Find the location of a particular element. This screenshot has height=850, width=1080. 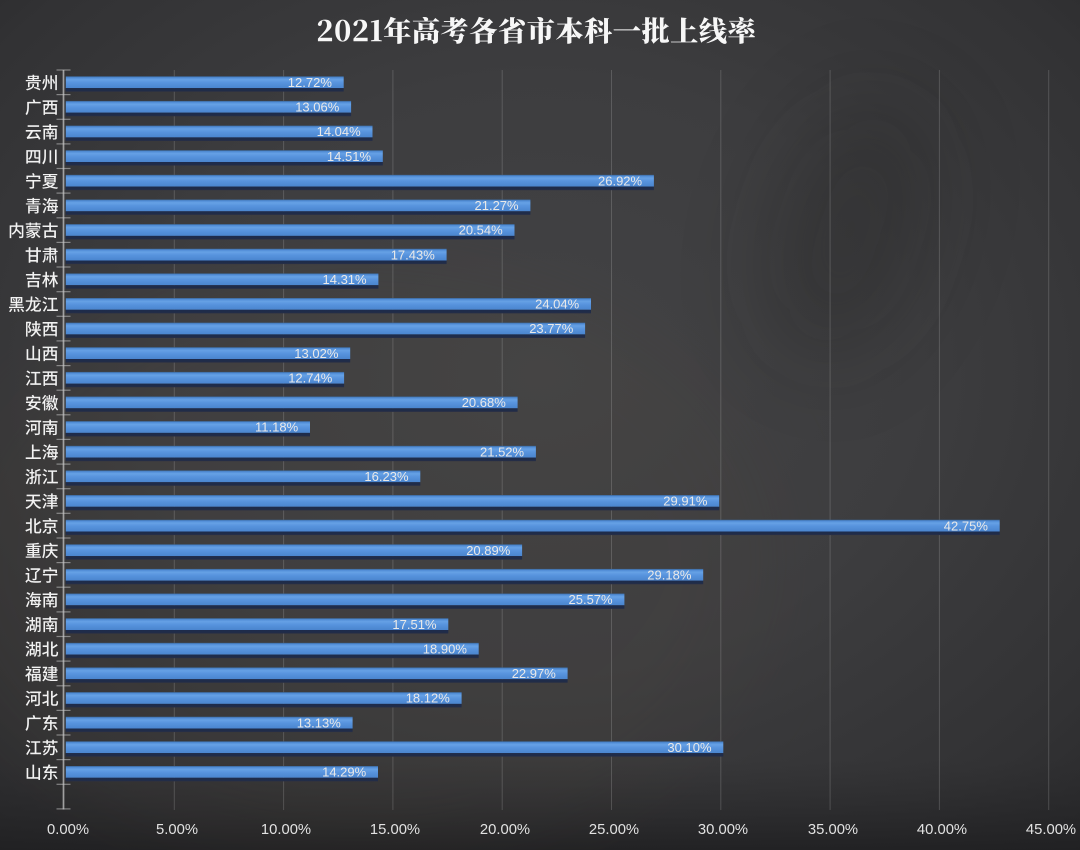

svg-text: 25.57% is located at coordinates (591, 599).